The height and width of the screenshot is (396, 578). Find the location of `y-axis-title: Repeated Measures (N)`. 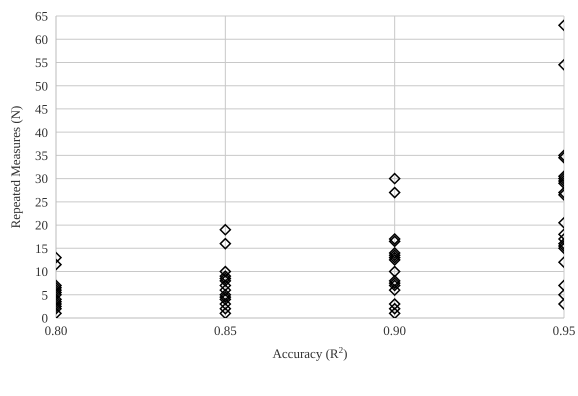

y-axis-title: Repeated Measures (N) is located at coordinates (15, 167).